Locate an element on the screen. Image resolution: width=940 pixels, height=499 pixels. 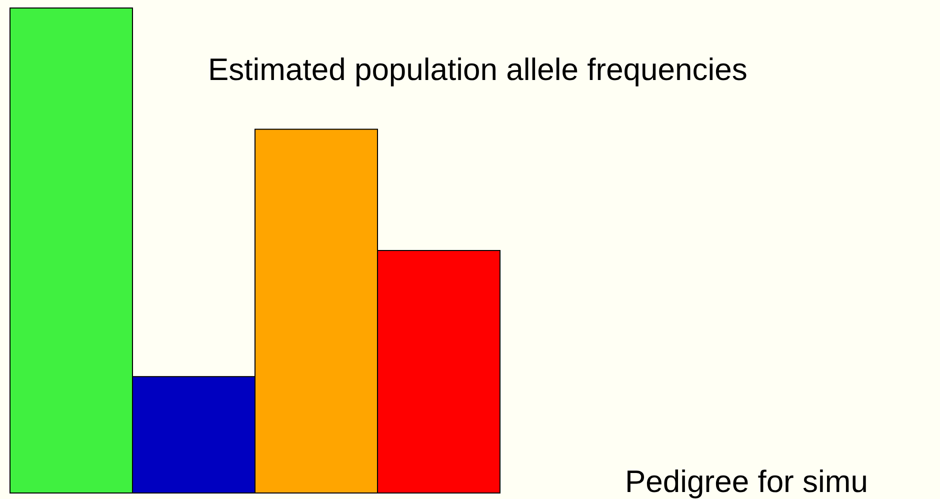
text: Pedigree for simu is located at coordinates (746, 481).